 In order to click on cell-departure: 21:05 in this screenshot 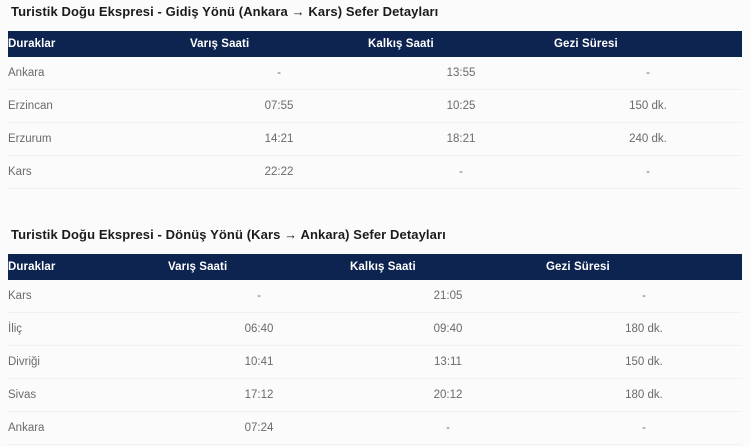, I will do `click(448, 296)`.